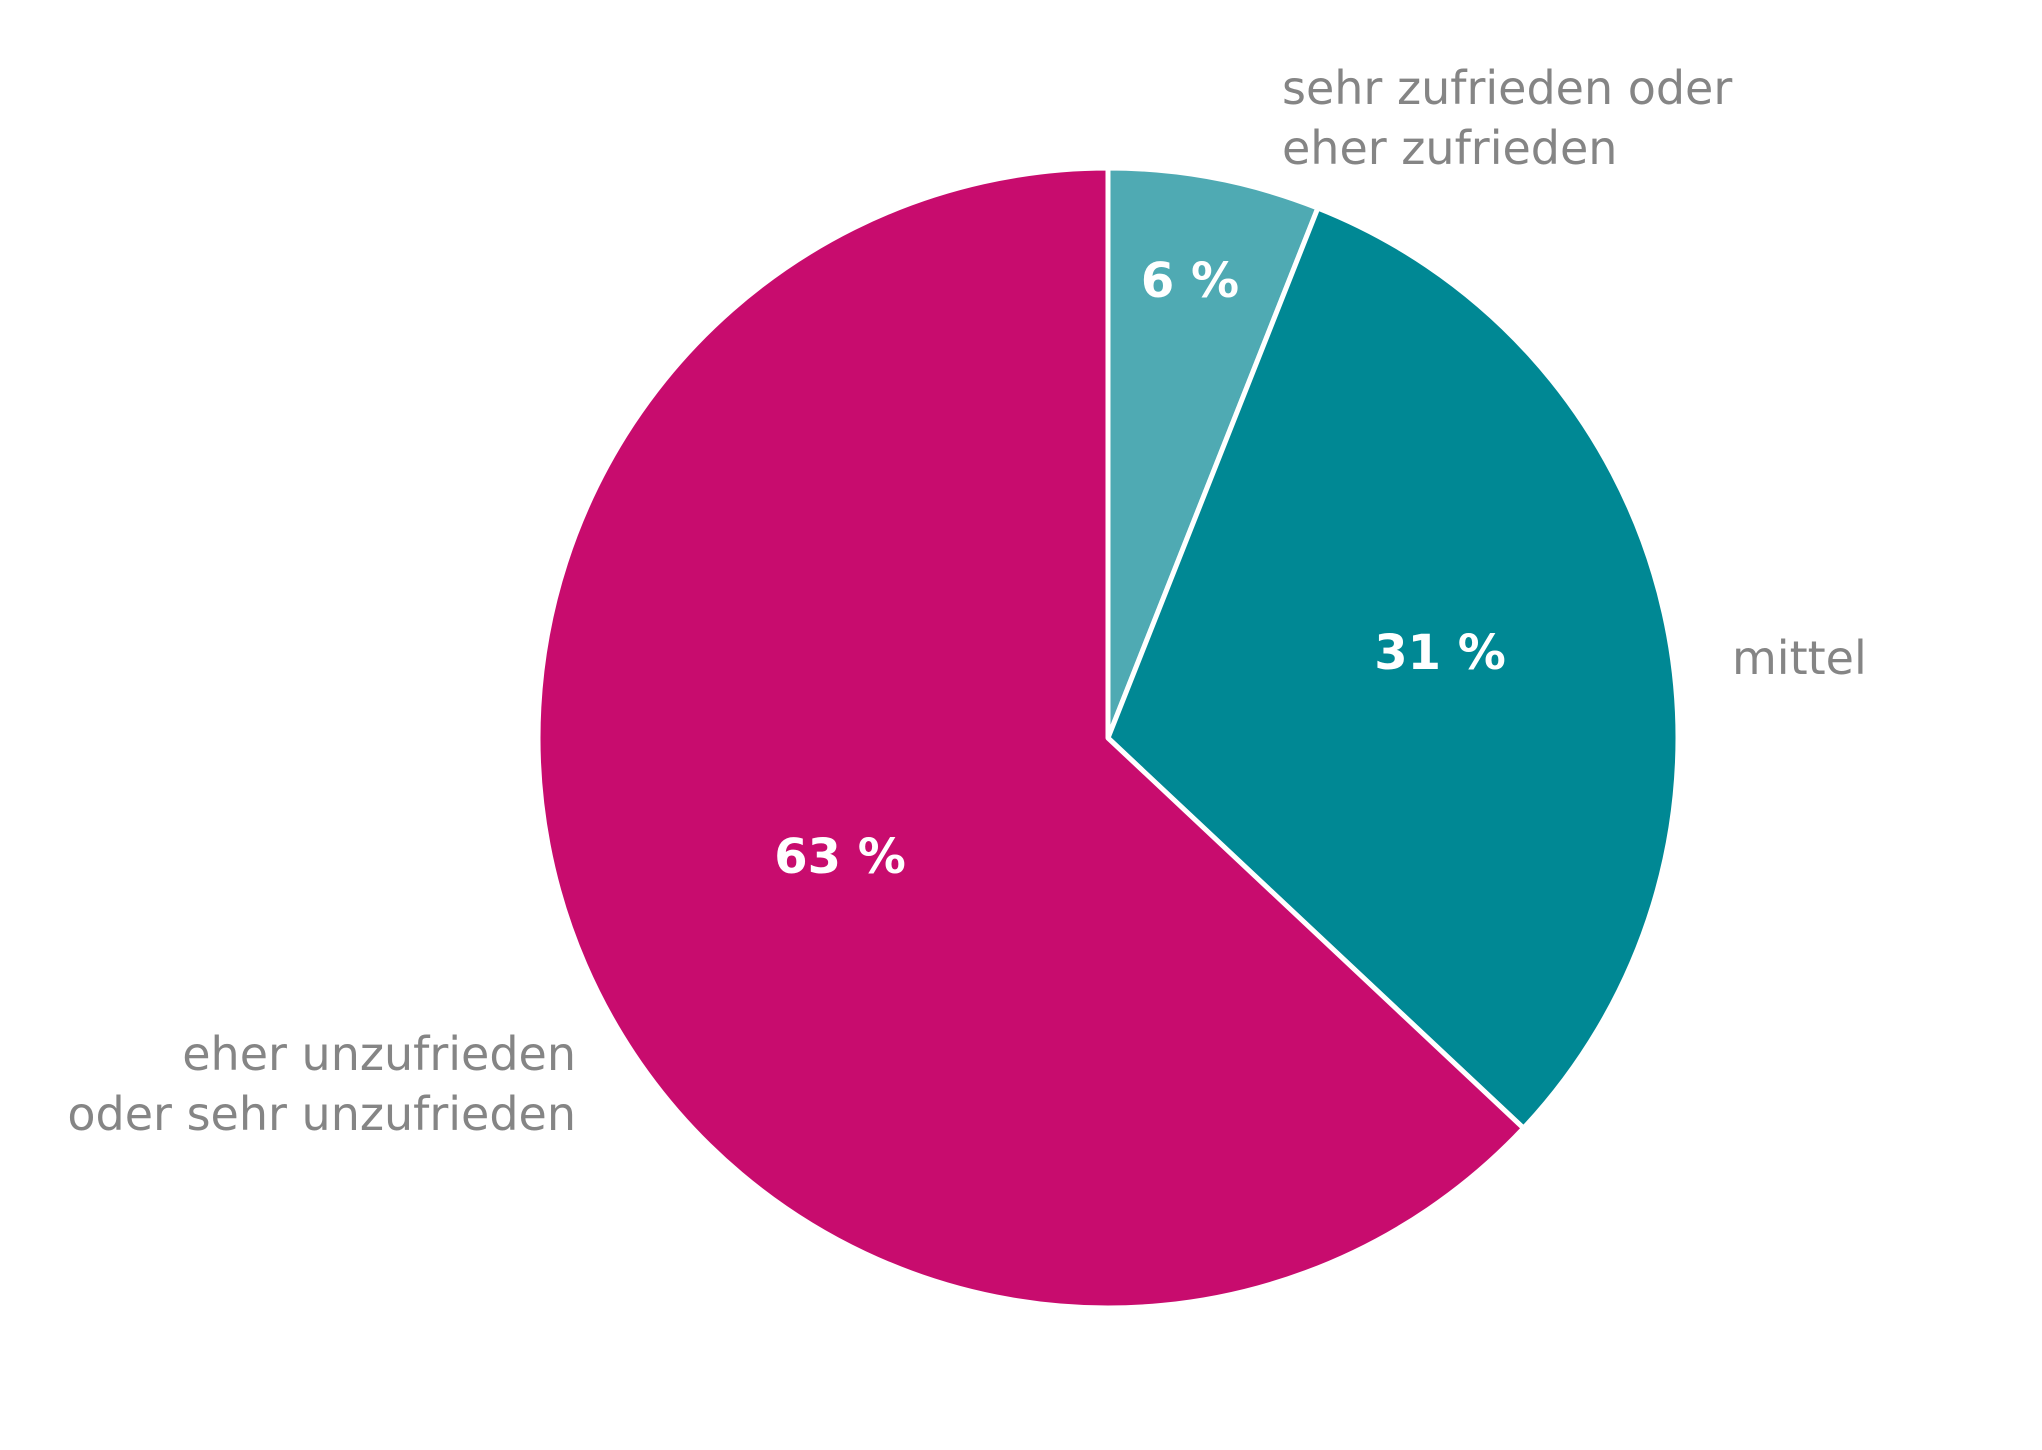 Image resolution: width=2042 pixels, height=1450 pixels. What do you see at coordinates (1507, 118) in the screenshot?
I see `slice-category-label: sehr zufrieden oder eher zufrieden` at bounding box center [1507, 118].